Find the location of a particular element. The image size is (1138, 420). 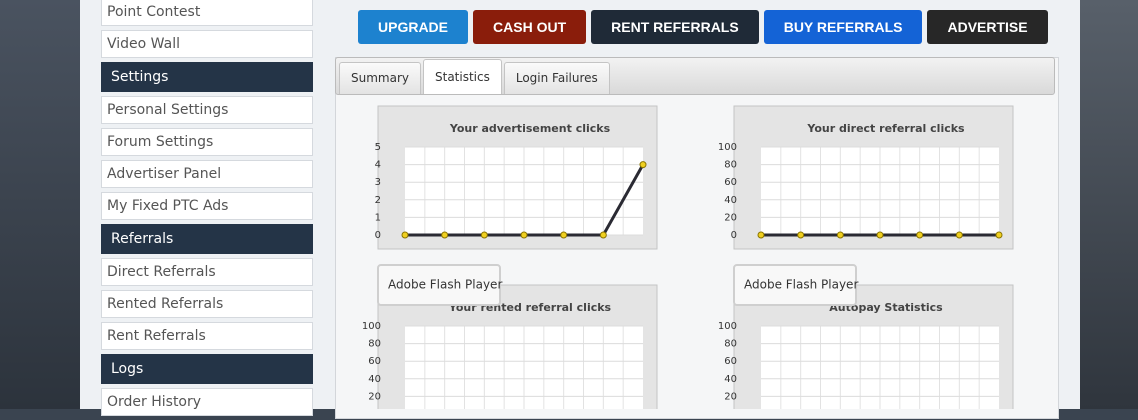

menu-item: Forum Settings is located at coordinates (207, 142).